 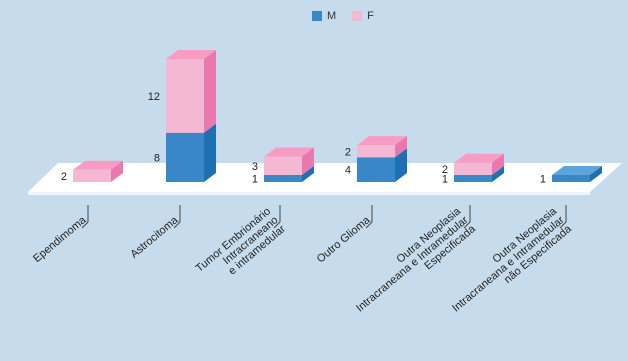 What do you see at coordinates (498, 164) in the screenshot?
I see `bar-f-4-side` at bounding box center [498, 164].